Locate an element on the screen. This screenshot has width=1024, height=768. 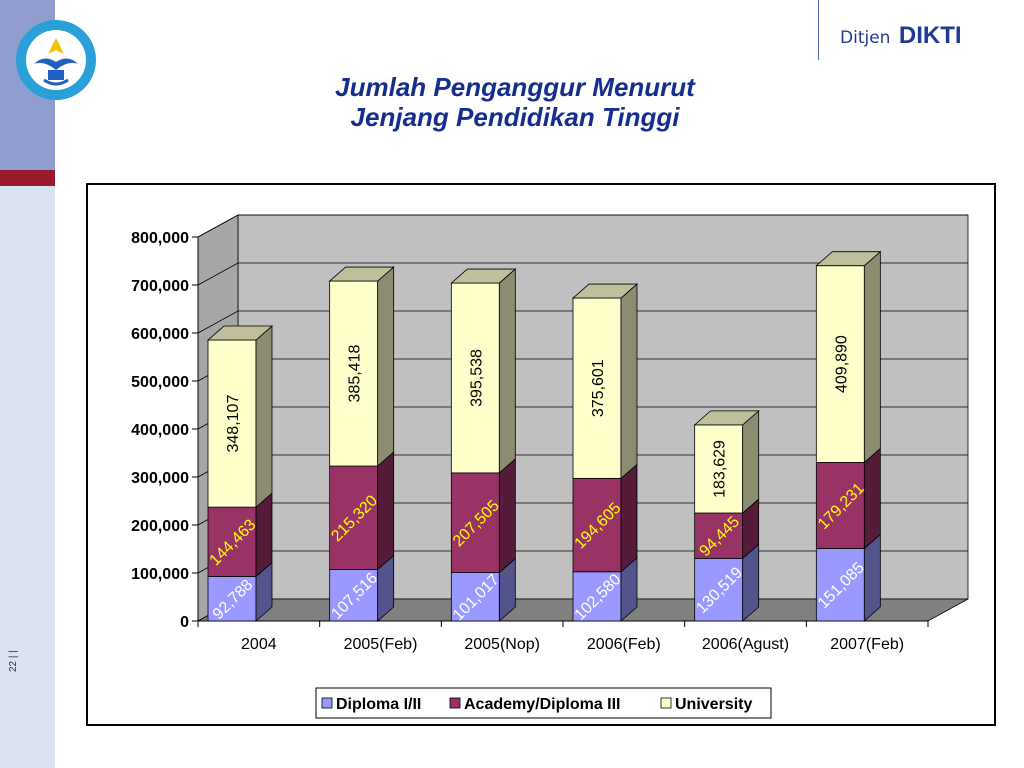
x-tick-label: 2006(Agust) is located at coordinates (745, 644).